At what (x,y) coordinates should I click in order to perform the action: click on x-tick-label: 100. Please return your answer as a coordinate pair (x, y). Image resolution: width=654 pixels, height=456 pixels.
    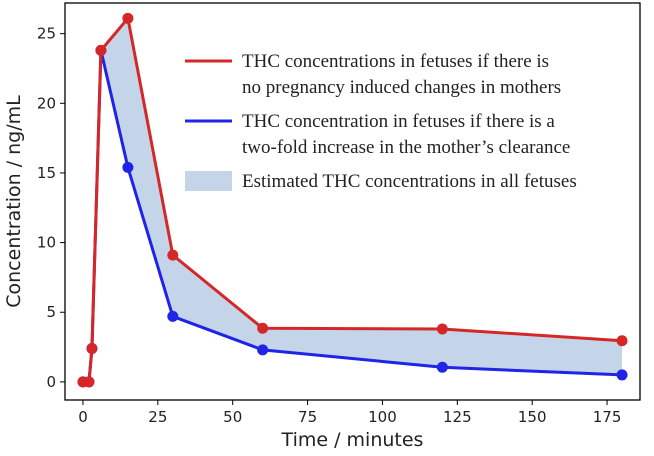
    Looking at the image, I should click on (382, 417).